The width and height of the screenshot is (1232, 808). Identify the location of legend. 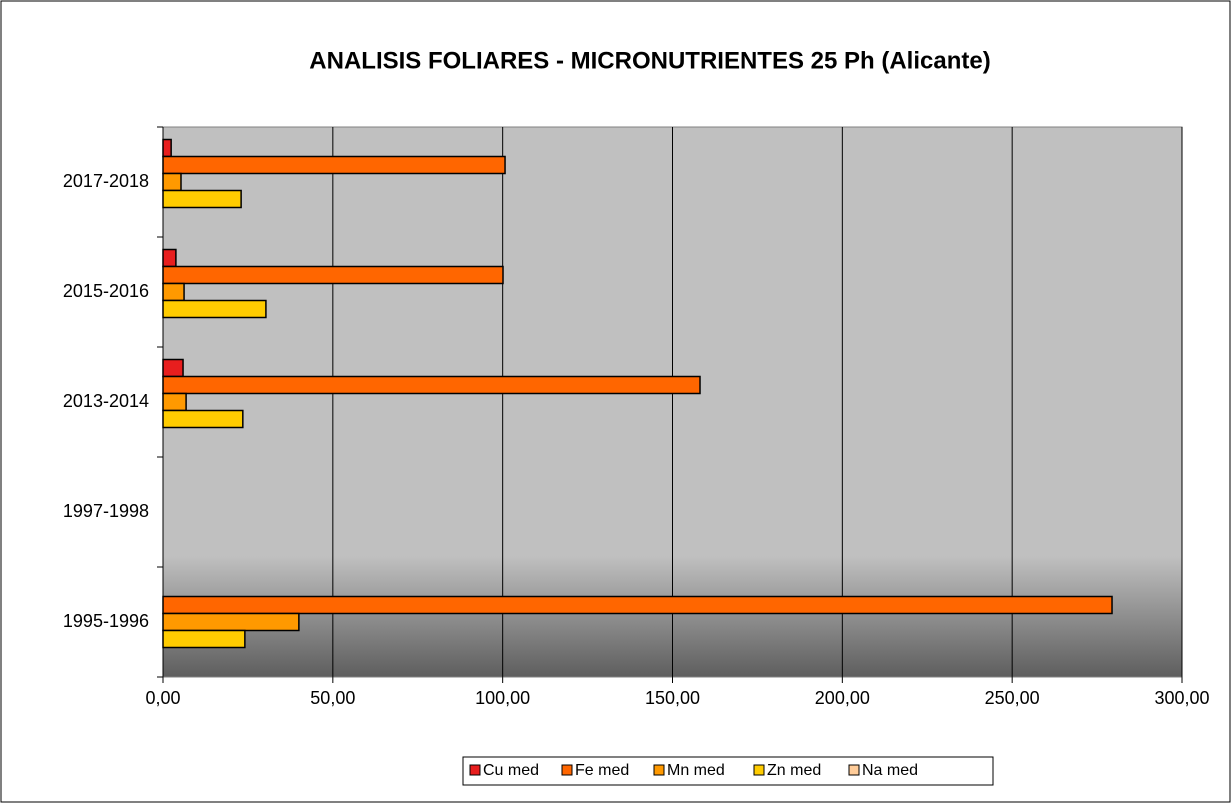
(728, 771).